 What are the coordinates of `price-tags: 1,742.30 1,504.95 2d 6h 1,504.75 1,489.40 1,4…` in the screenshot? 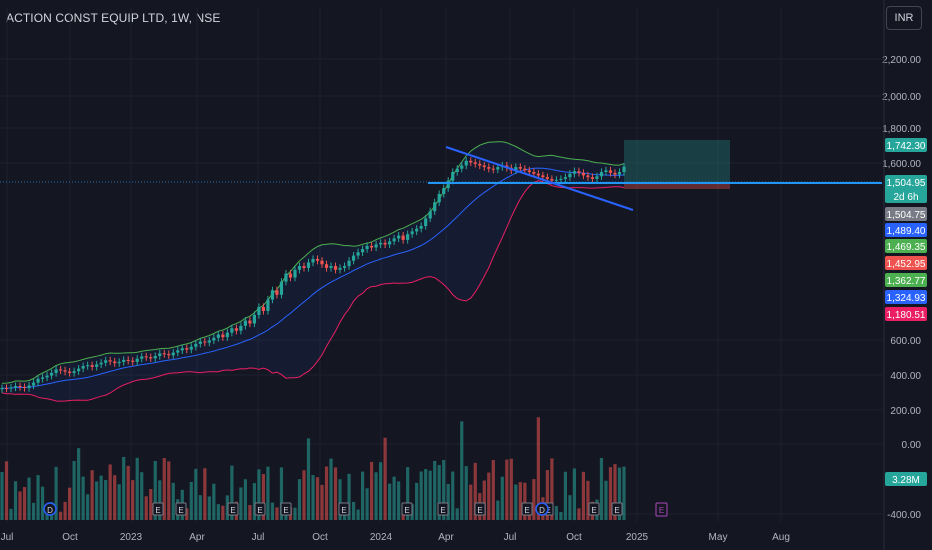 It's located at (906, 312).